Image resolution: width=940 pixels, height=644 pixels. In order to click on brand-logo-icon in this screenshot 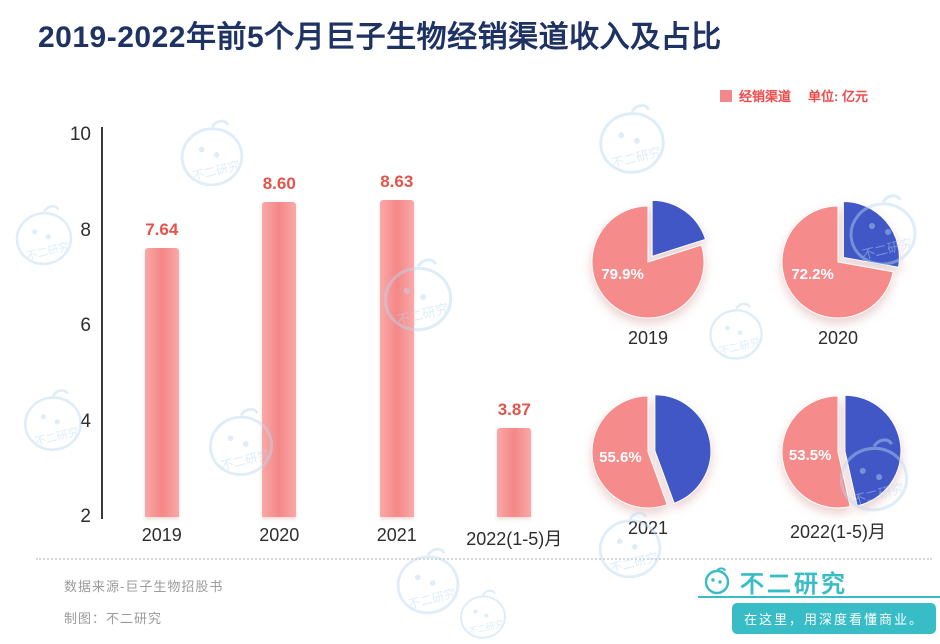, I will do `click(717, 581)`.